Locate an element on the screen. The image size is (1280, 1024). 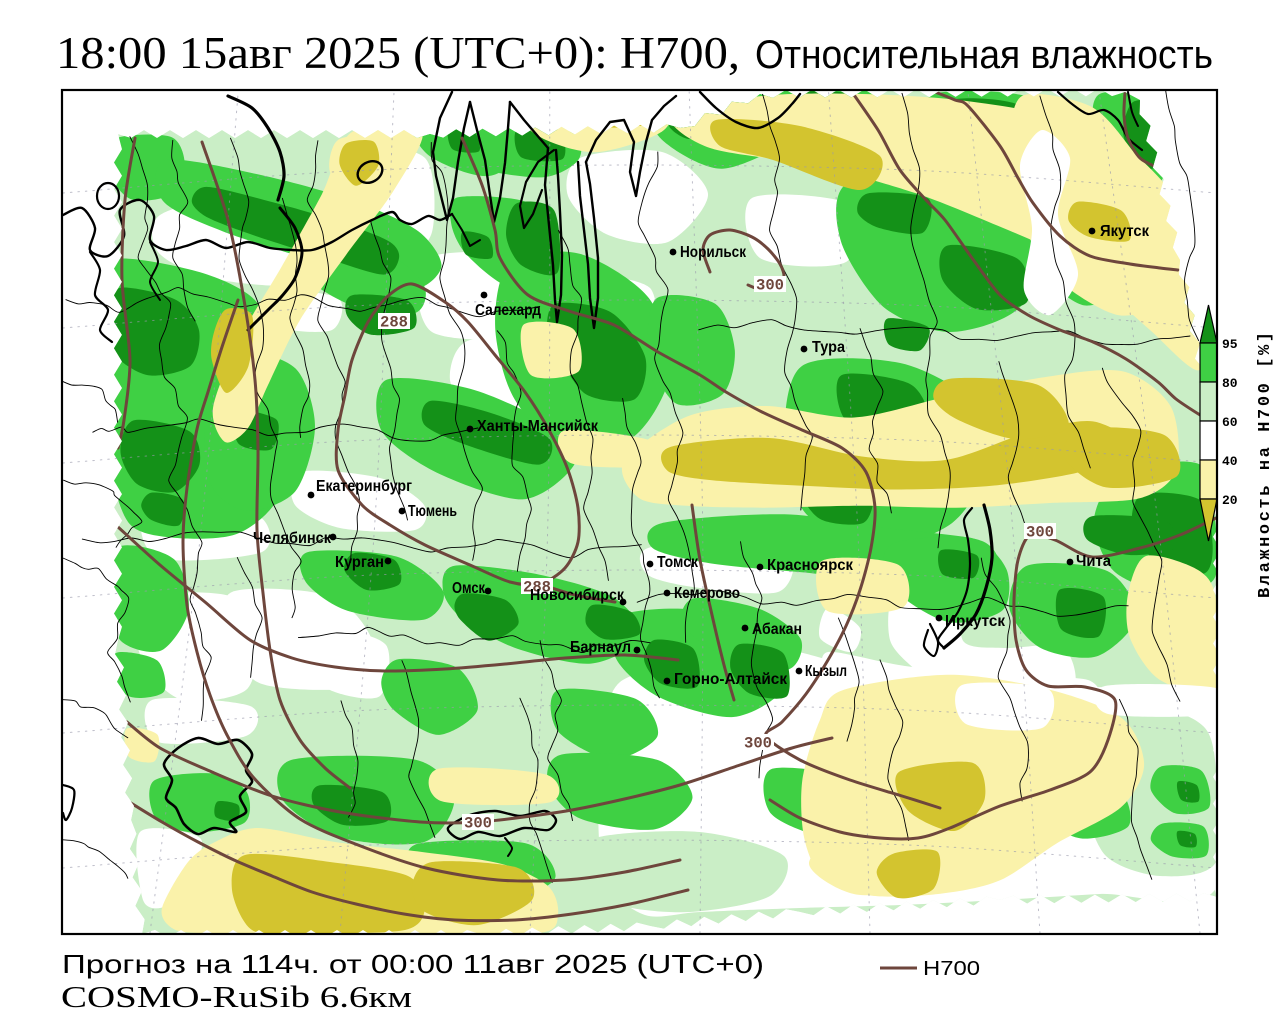
svg-text: Абакан is located at coordinates (777, 629).